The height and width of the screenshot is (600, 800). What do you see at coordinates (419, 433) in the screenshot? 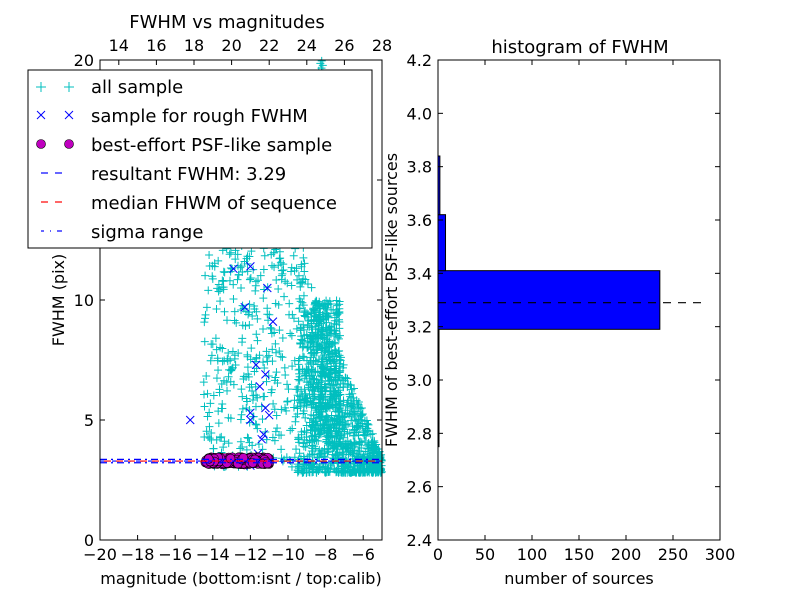
I see `y-tick-label: 2.8` at bounding box center [419, 433].